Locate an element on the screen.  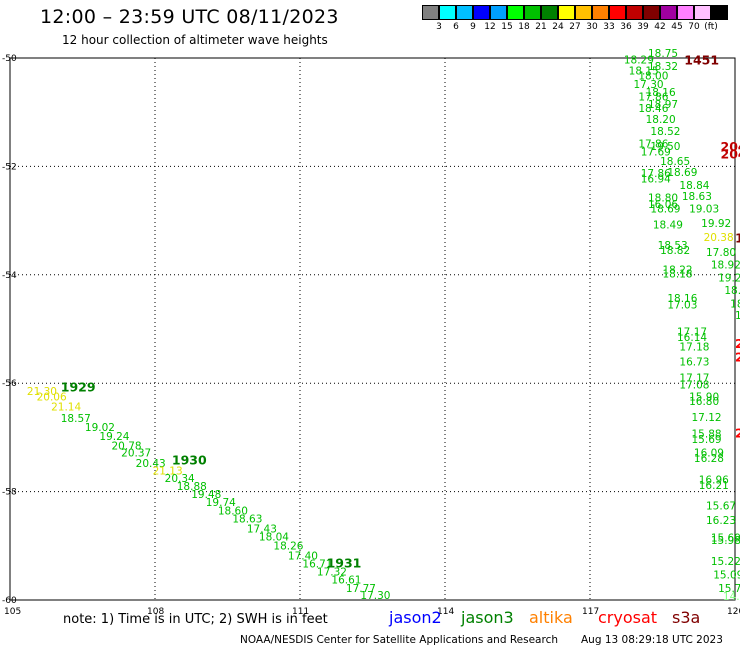
wave-height-value: 16.94 is located at coordinates (656, 180).